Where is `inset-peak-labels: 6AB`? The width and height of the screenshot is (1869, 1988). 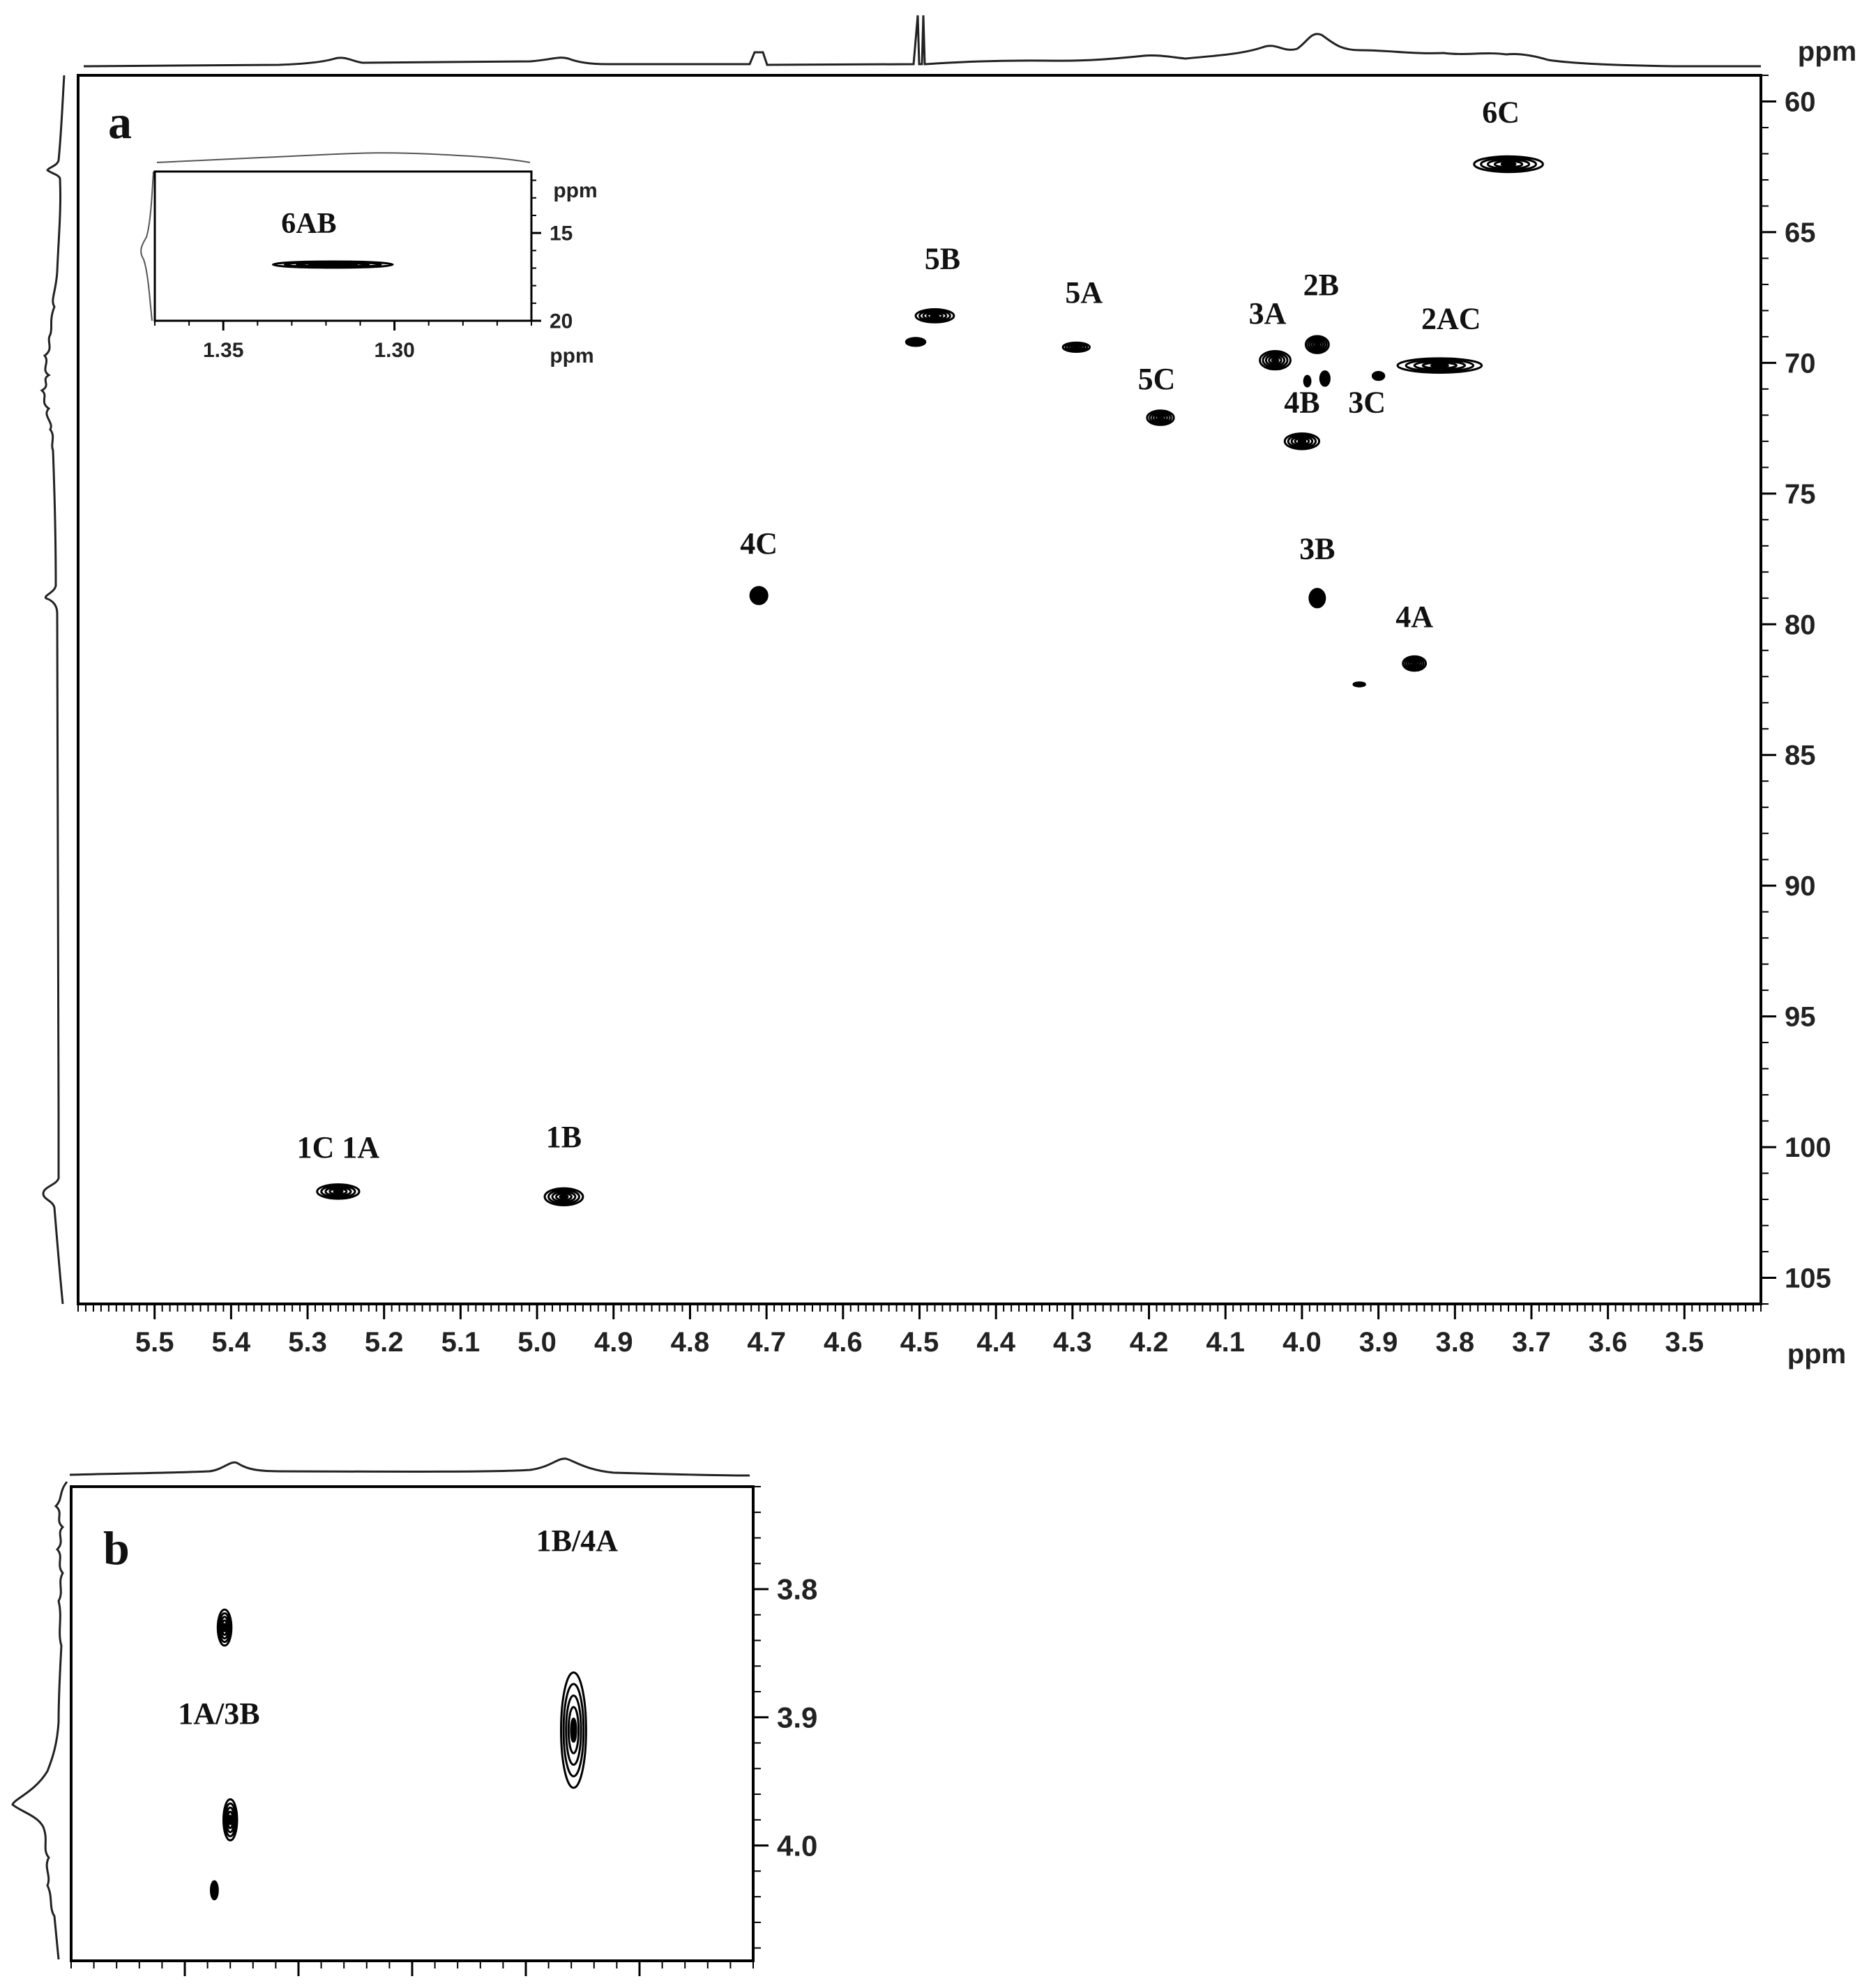 inset-peak-labels: 6AB is located at coordinates (308, 224).